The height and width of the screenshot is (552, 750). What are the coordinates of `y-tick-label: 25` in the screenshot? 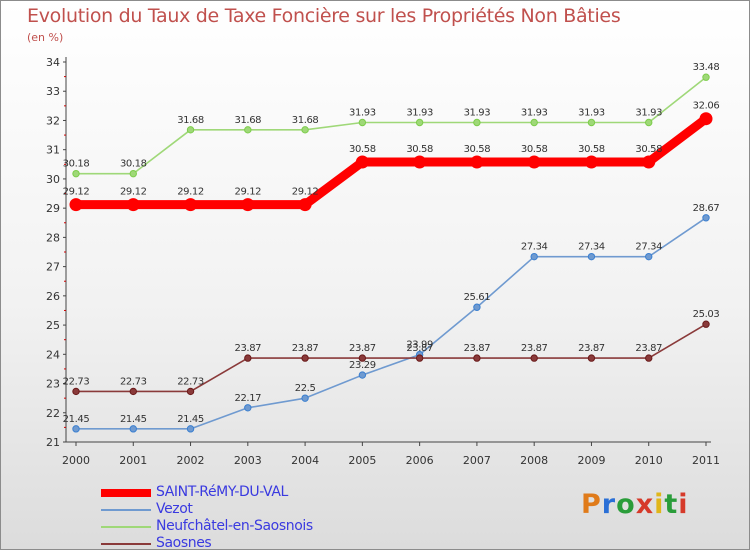 It's located at (53, 325).